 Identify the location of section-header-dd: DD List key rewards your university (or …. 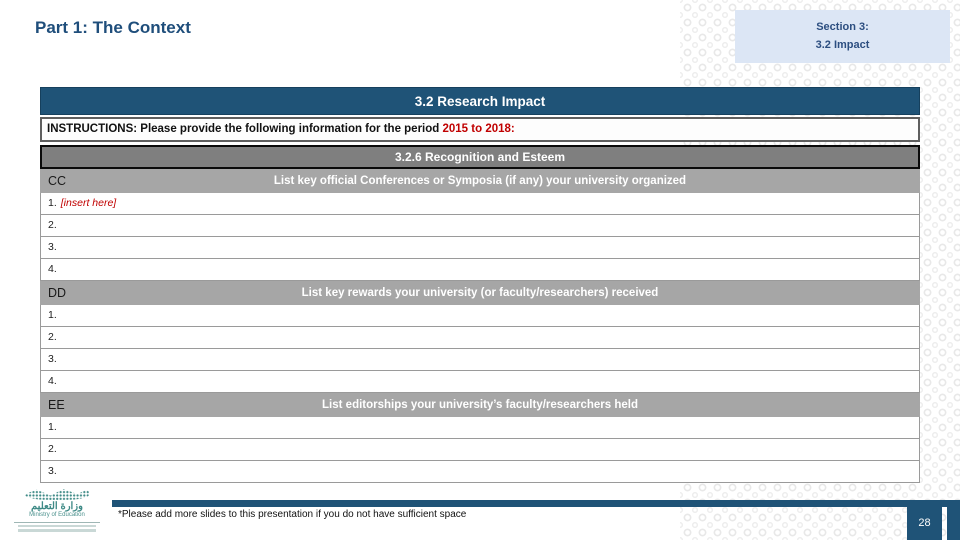
(480, 293).